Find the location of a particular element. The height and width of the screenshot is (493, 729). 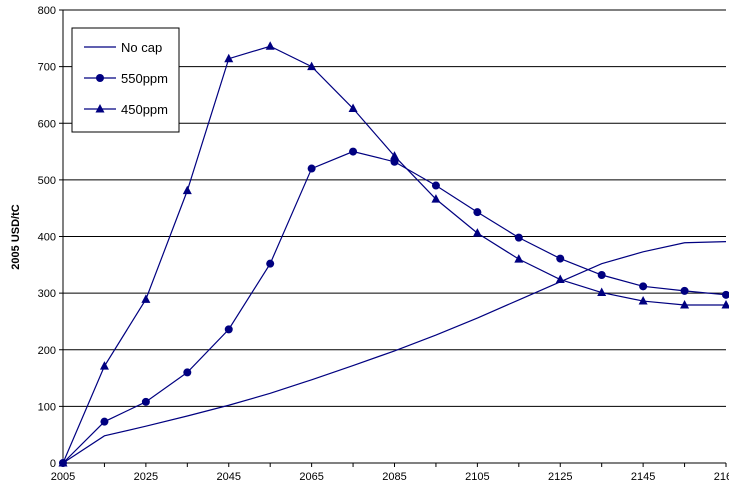

y-tick-label: 300 is located at coordinates (47, 294).